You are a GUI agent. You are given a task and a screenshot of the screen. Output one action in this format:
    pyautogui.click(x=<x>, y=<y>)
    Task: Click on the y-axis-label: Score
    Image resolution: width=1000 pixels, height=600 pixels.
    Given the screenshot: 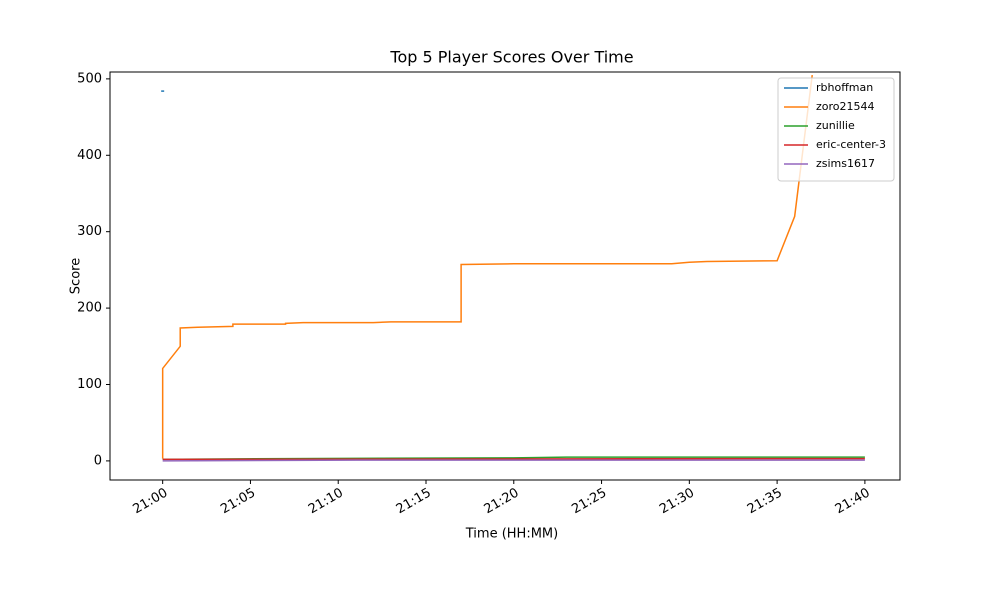 What is the action you would take?
    pyautogui.click(x=76, y=276)
    